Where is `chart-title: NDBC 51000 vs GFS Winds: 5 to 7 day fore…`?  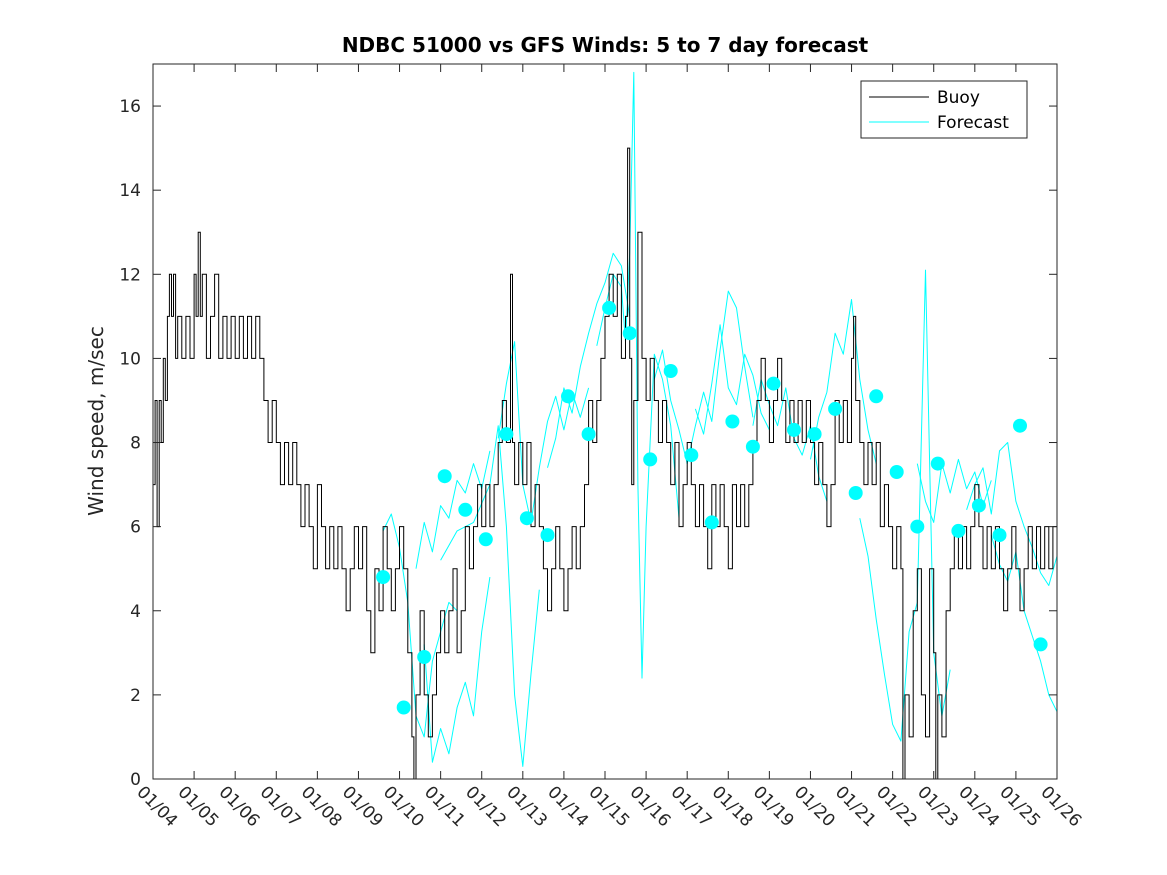
chart-title: NDBC 51000 vs GFS Winds: 5 to 7 day fore… is located at coordinates (605, 45).